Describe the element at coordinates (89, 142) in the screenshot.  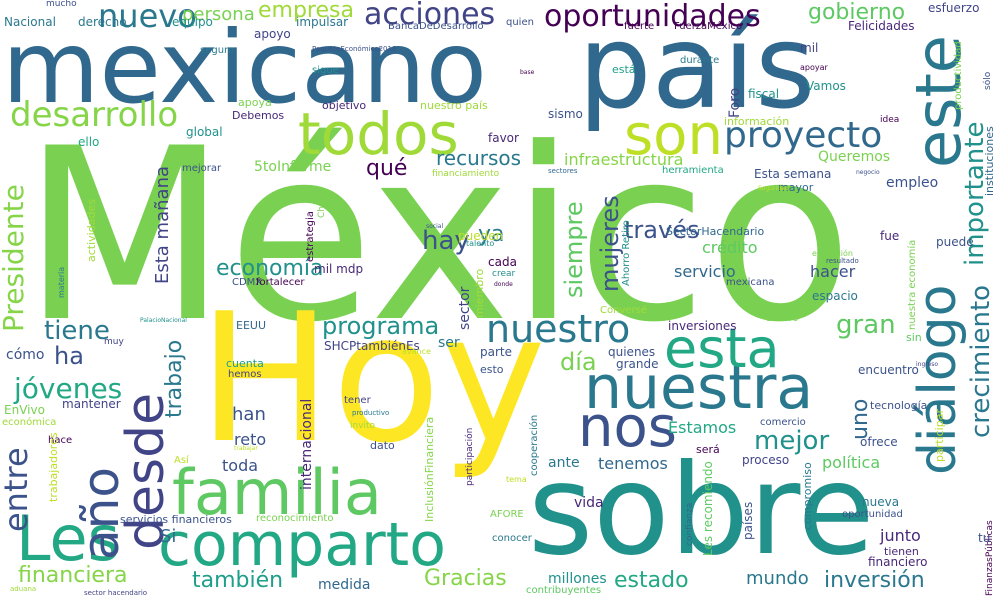
I see `word: ello` at that location.